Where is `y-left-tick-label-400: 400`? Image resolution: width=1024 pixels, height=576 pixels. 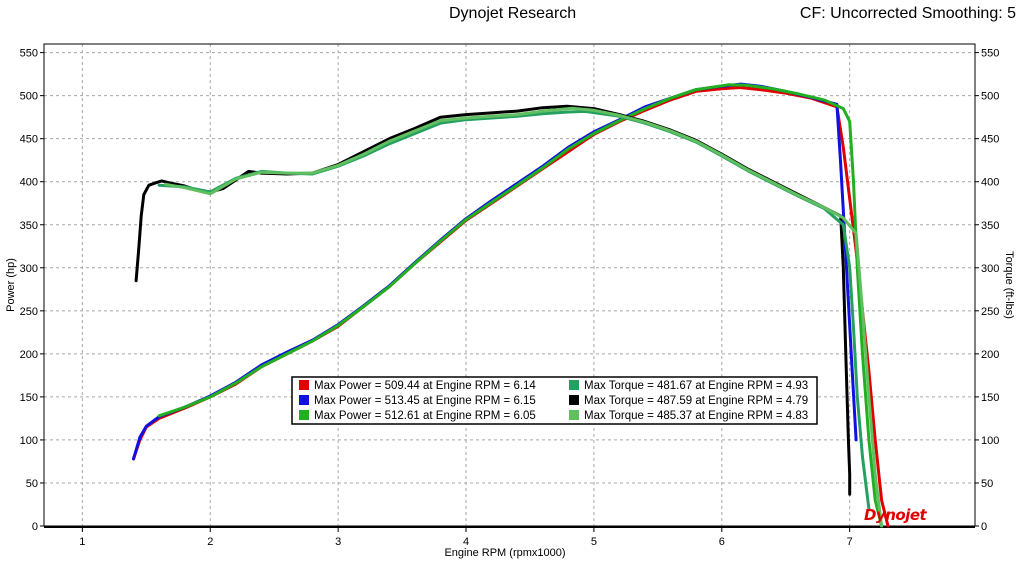 y-left-tick-label-400: 400 is located at coordinates (29, 183).